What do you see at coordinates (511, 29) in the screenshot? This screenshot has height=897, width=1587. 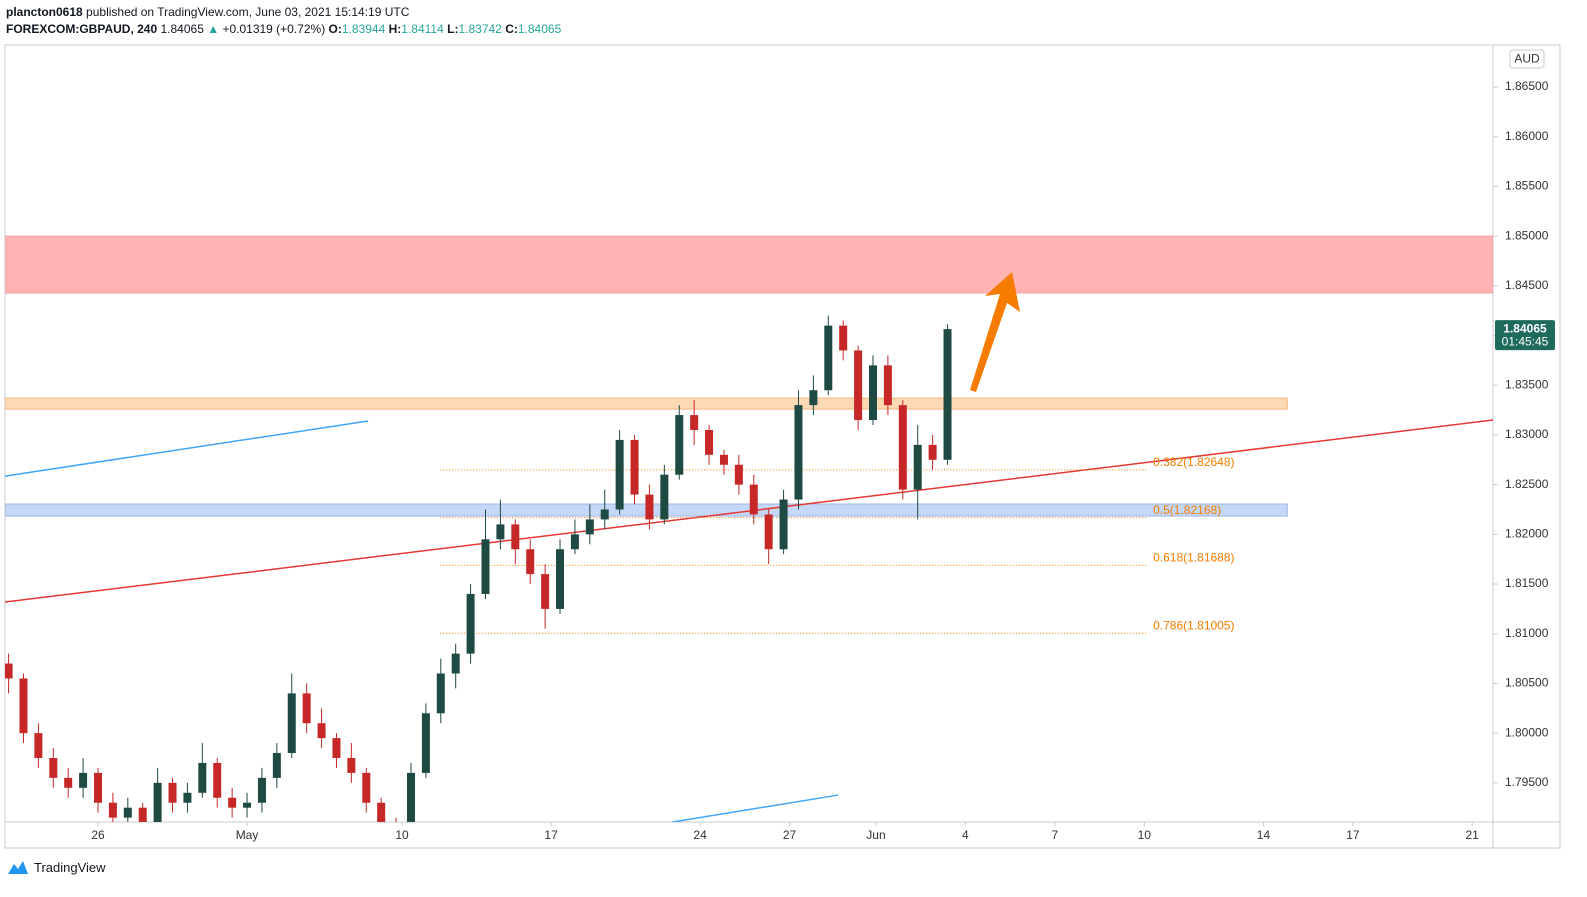 I see `ohlc-label: C:` at bounding box center [511, 29].